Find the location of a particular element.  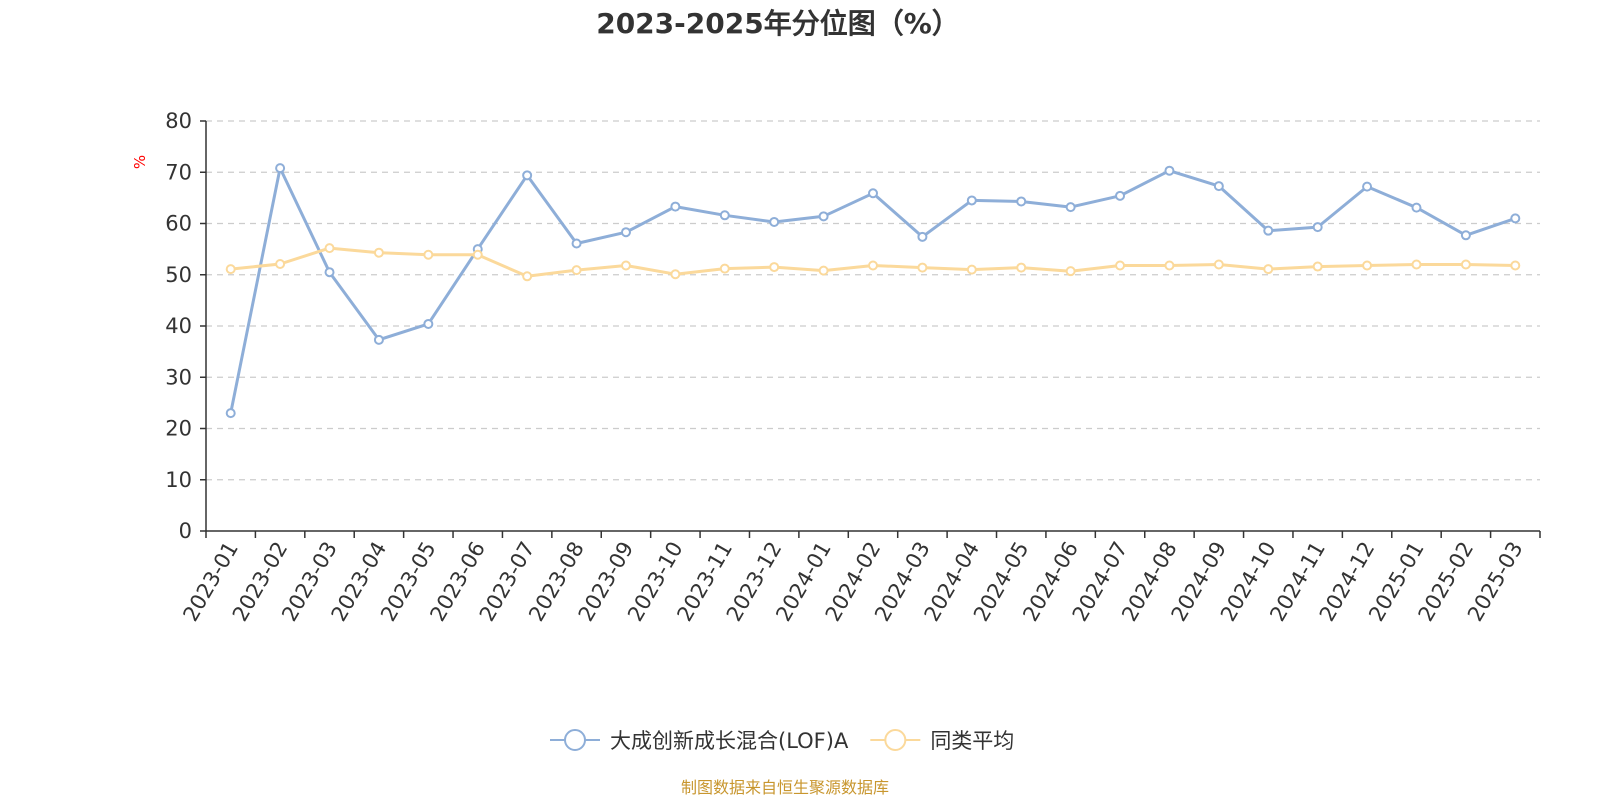

y-axis-unit: % is located at coordinates (140, 162).